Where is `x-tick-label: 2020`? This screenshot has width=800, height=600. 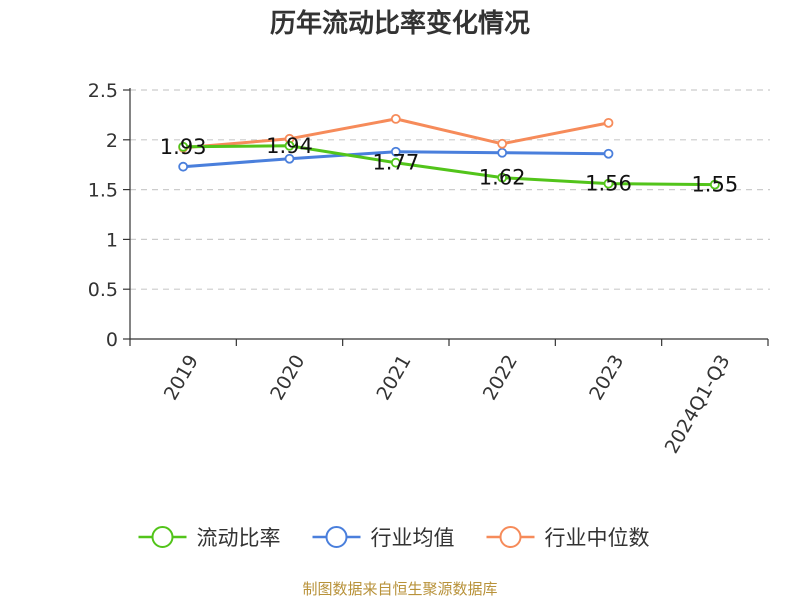 x-tick-label: 2020 is located at coordinates (287, 377).